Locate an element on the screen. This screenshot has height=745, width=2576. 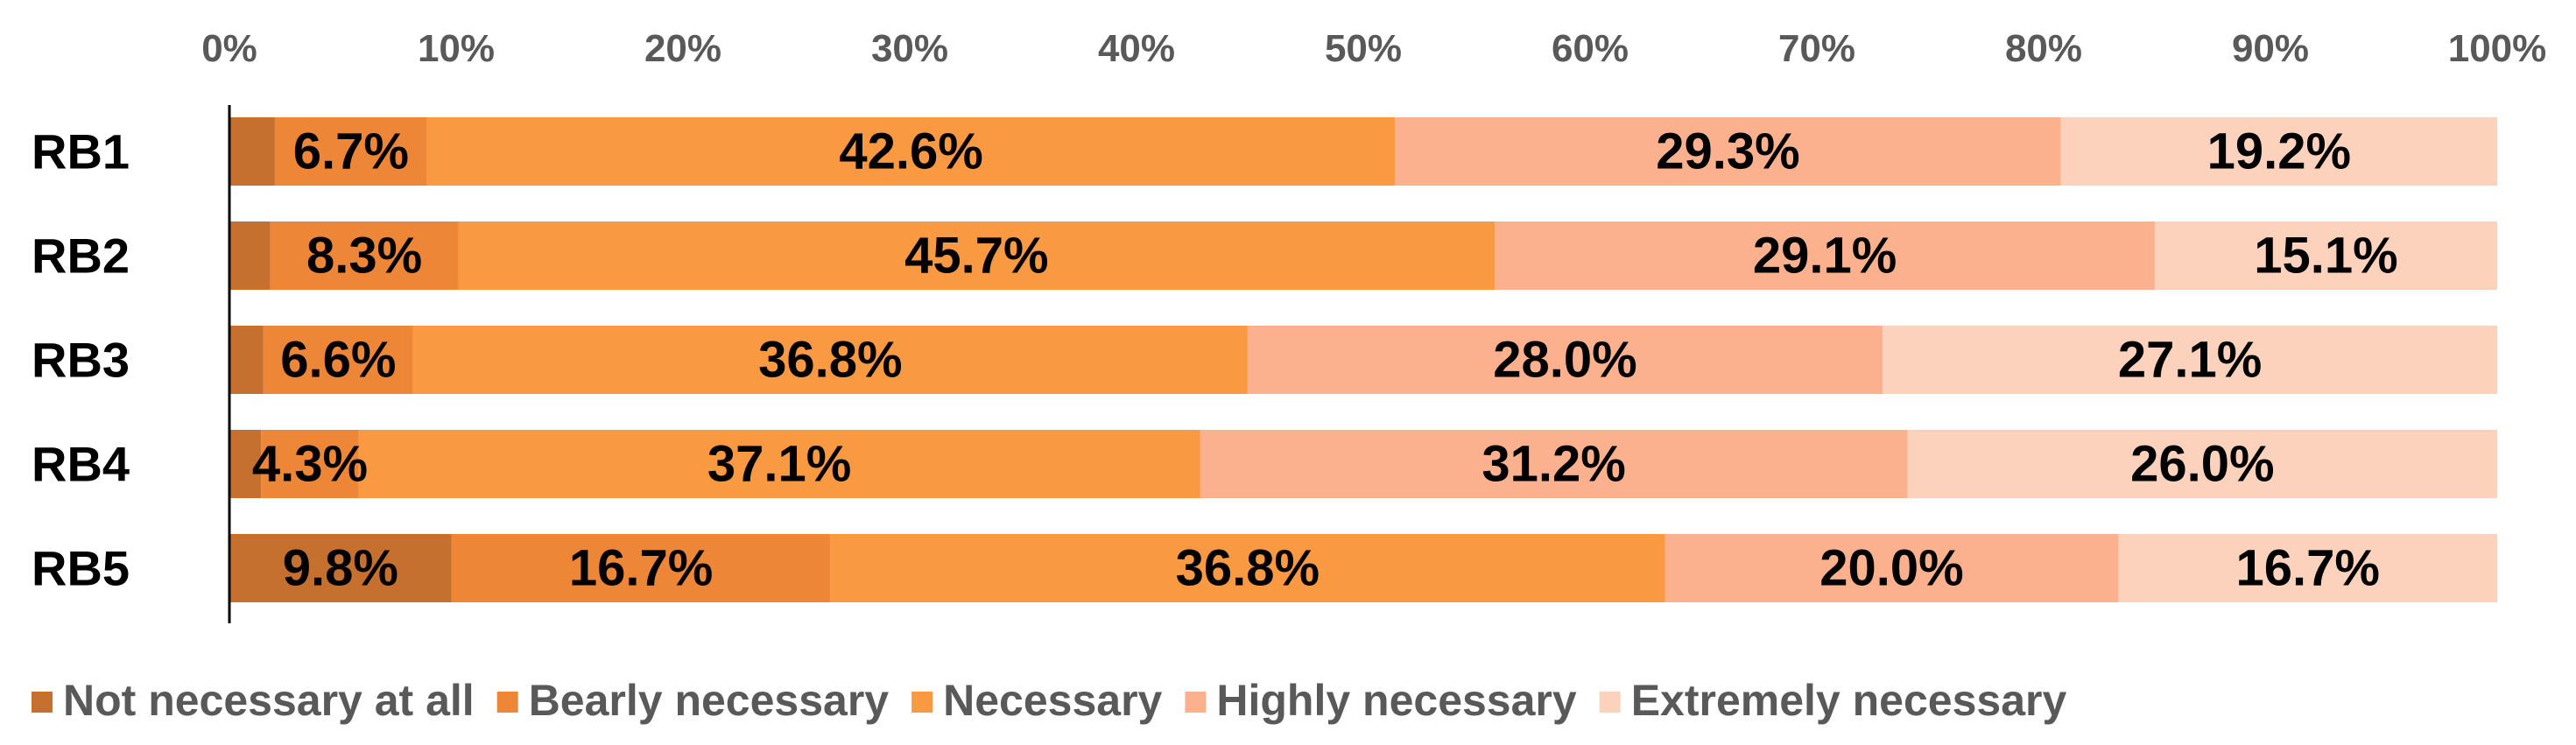
bar-rb2-highly-necessary is located at coordinates (1825, 255).